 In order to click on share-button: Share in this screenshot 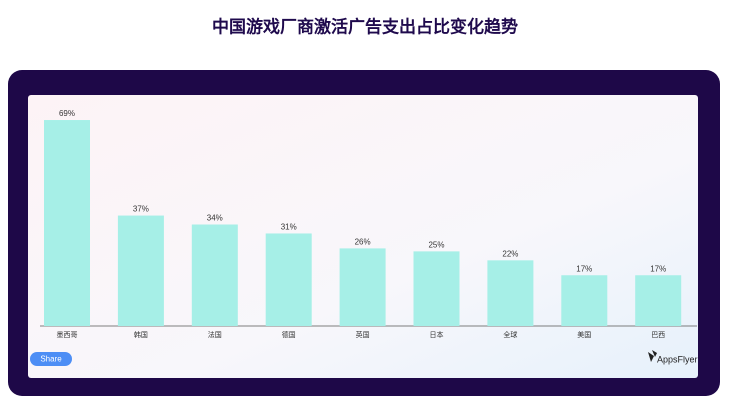, I will do `click(51, 359)`.